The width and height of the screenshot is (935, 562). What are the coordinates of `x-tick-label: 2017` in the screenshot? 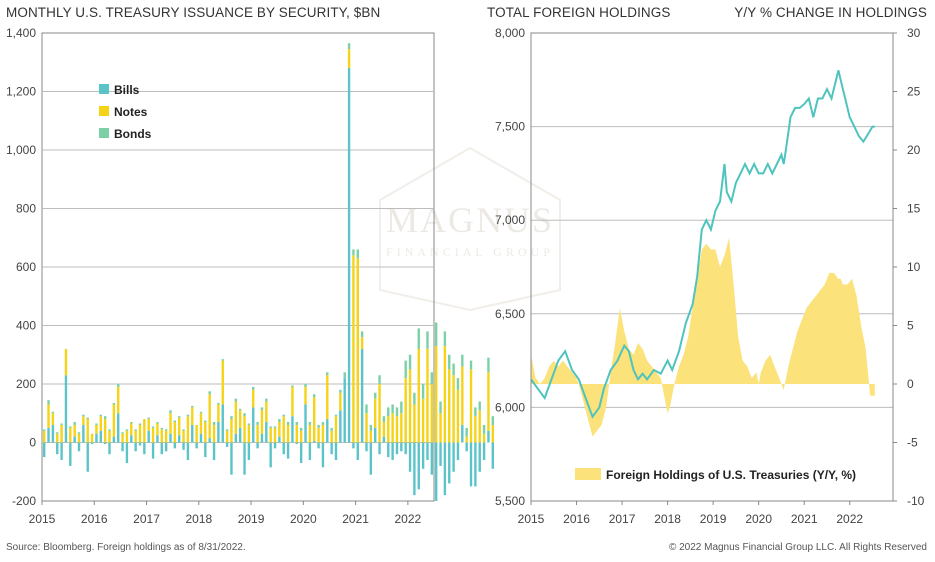 It's located at (622, 519).